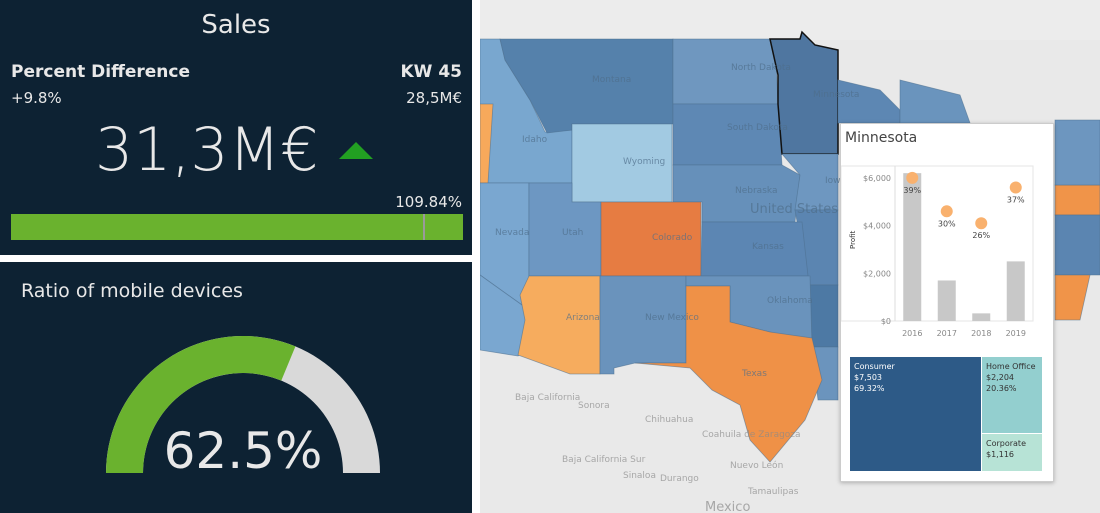 The width and height of the screenshot is (1100, 513). What do you see at coordinates (935, 101) in the screenshot?
I see `state-michigan` at bounding box center [935, 101].